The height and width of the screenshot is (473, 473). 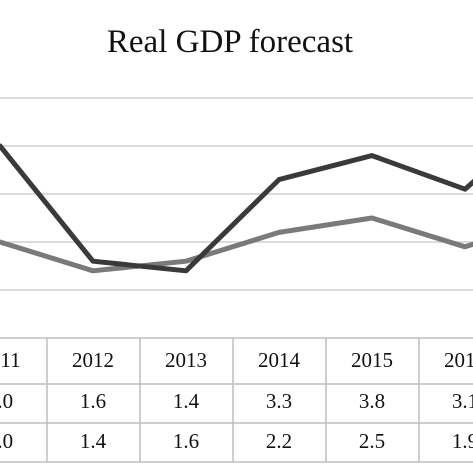 What do you see at coordinates (93, 401) in the screenshot?
I see `series-1-value: 1.6` at bounding box center [93, 401].